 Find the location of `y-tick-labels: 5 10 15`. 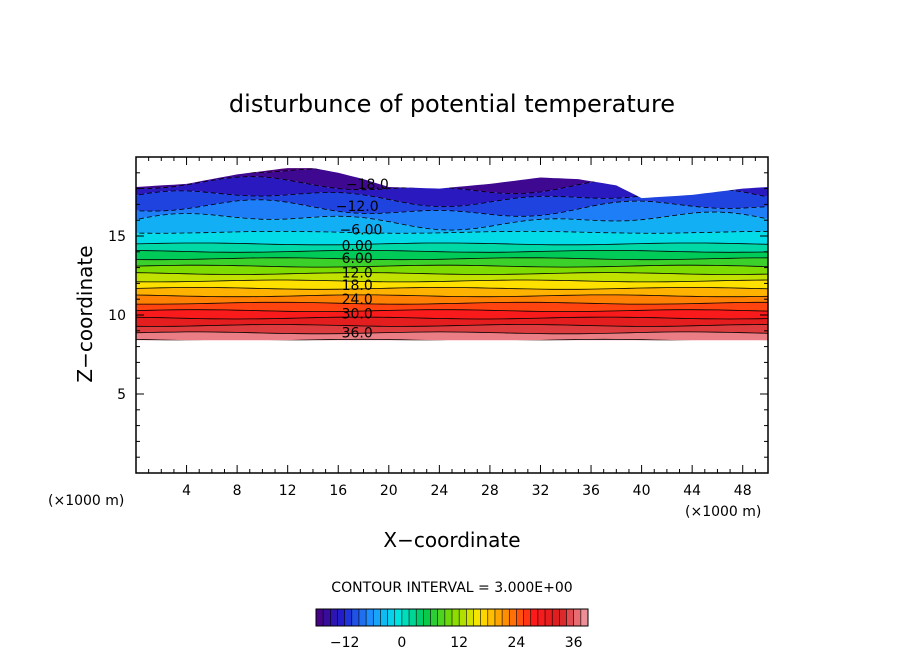

y-tick-labels: 5 10 15 is located at coordinates (117, 316).